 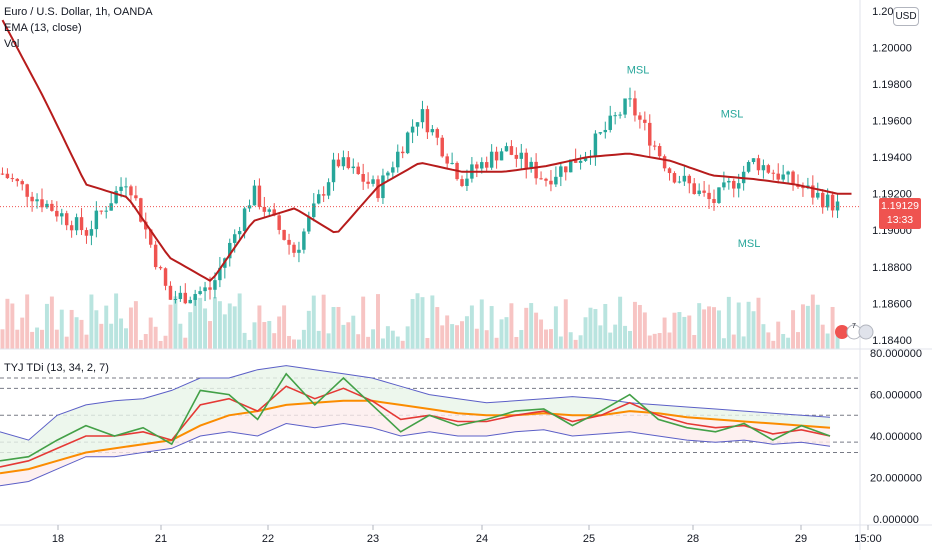 I want to click on price-tick-label: 1.19800, so click(x=892, y=85).